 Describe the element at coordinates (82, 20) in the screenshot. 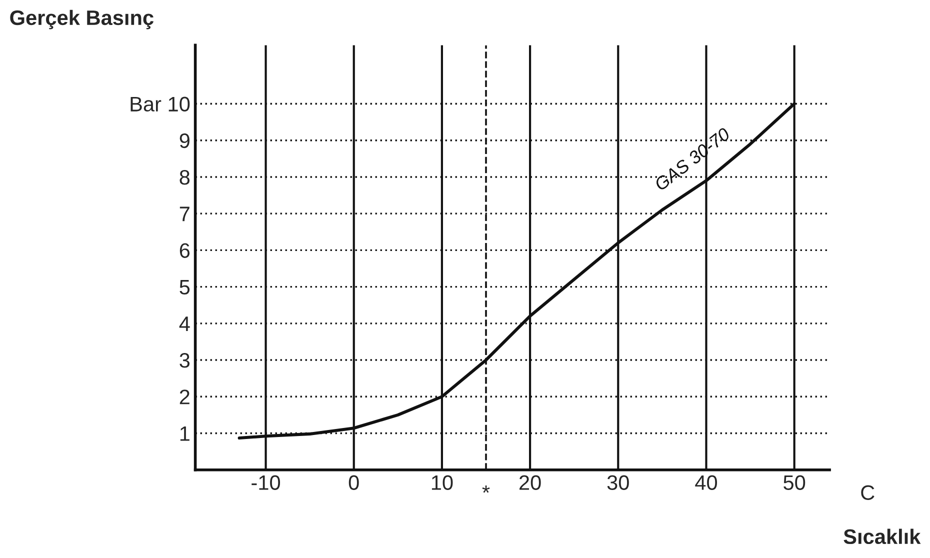

I see `y-axis-title: Gerçek Basınç` at that location.